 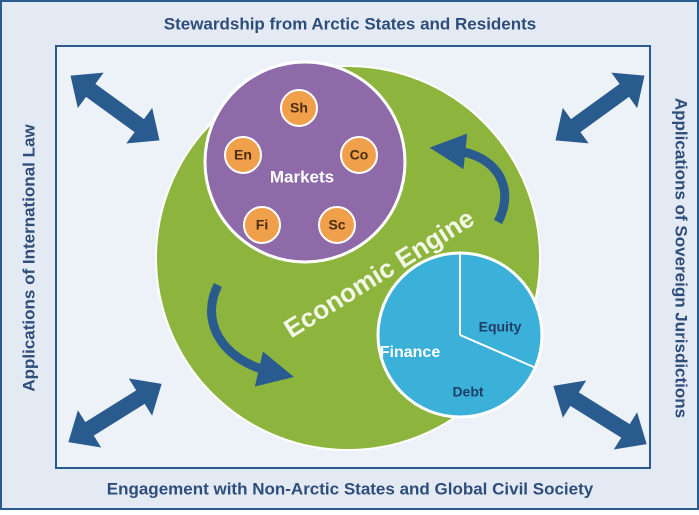 I want to click on finance-segment: Equity, so click(x=500, y=327).